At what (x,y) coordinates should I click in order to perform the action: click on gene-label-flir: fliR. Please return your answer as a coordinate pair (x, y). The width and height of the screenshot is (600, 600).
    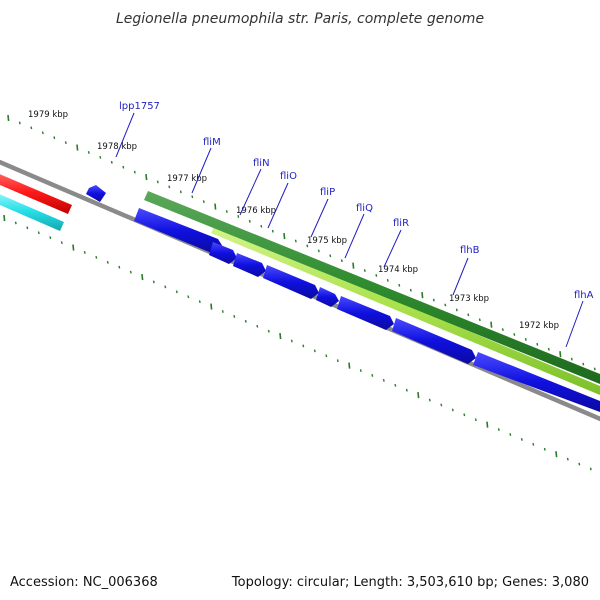
    Looking at the image, I should click on (401, 223).